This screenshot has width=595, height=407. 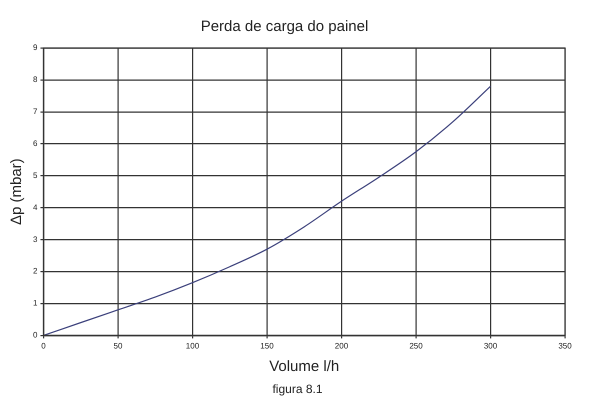 I want to click on y-tick-label: 8, so click(x=35, y=79).